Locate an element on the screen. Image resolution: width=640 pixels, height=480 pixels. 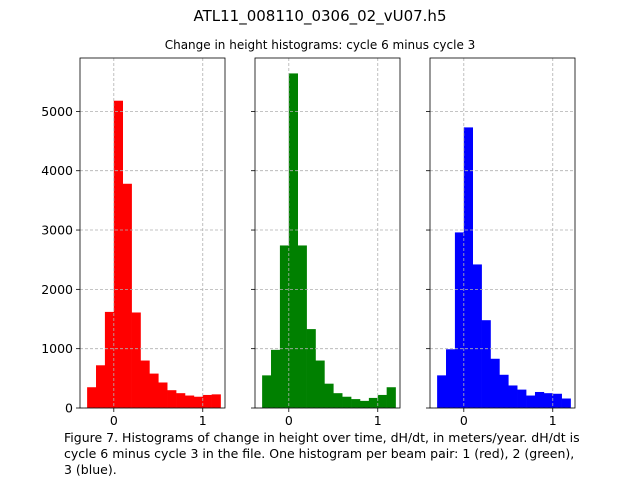
y-tick-label: 5000 is located at coordinates (57, 111).